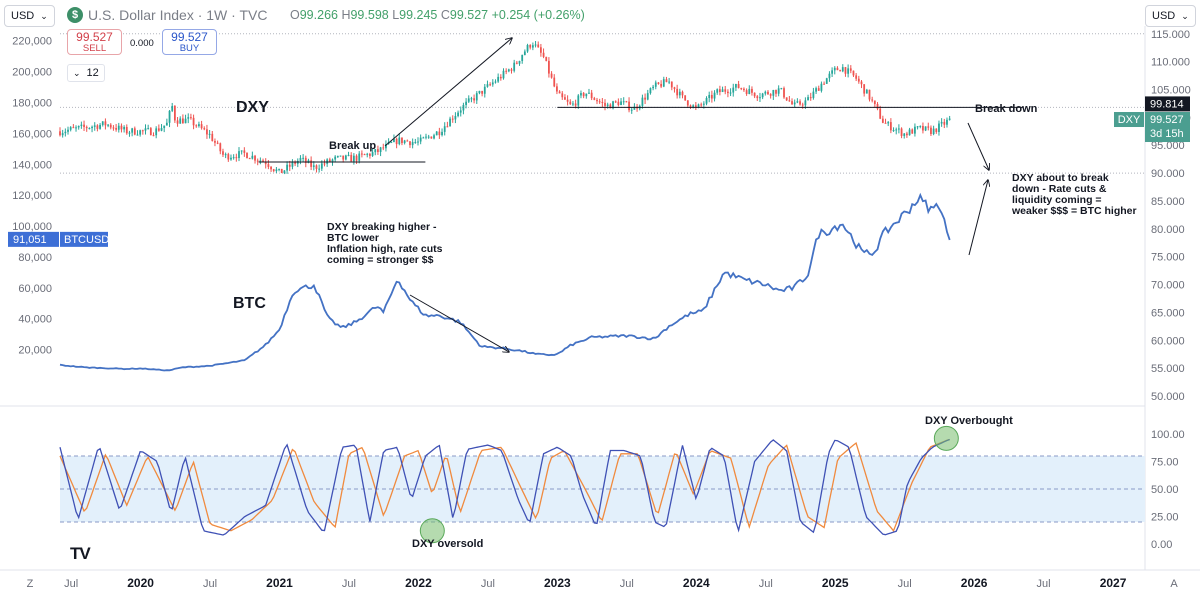 This screenshot has height=594, width=1200. I want to click on low-label: L, so click(396, 15).